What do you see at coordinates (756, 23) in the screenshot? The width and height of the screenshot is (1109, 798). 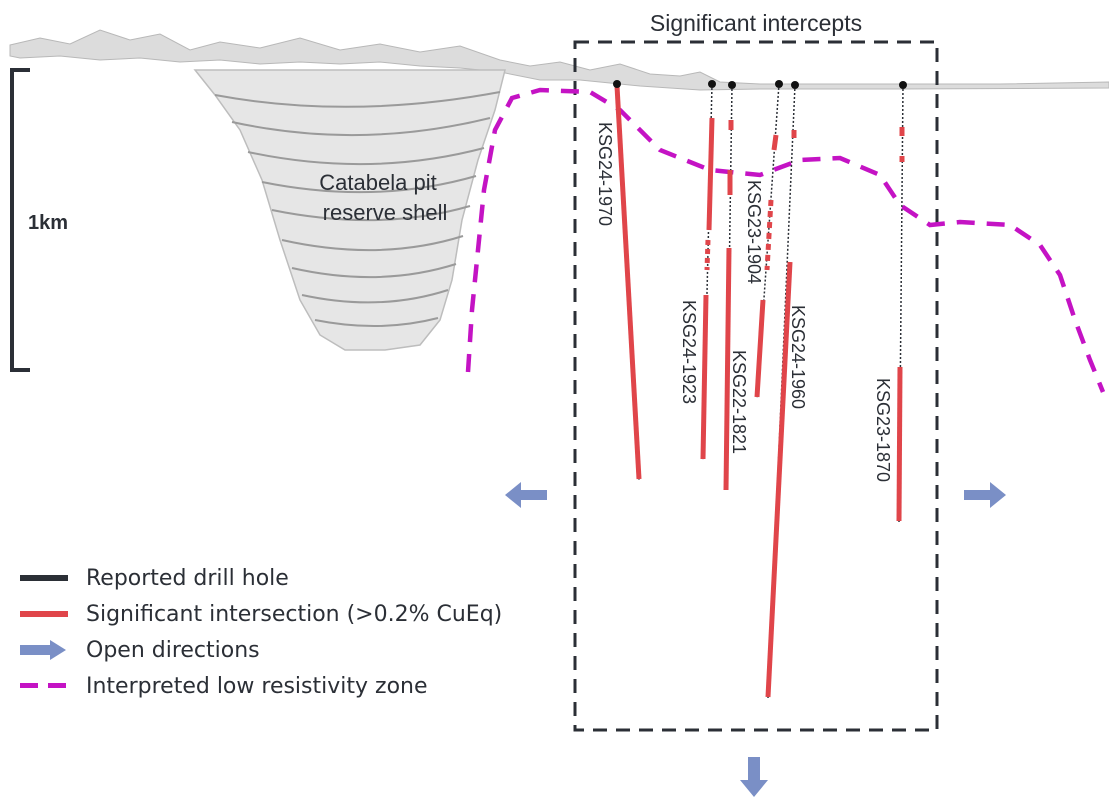 I see `box-title: Significant intercepts` at bounding box center [756, 23].